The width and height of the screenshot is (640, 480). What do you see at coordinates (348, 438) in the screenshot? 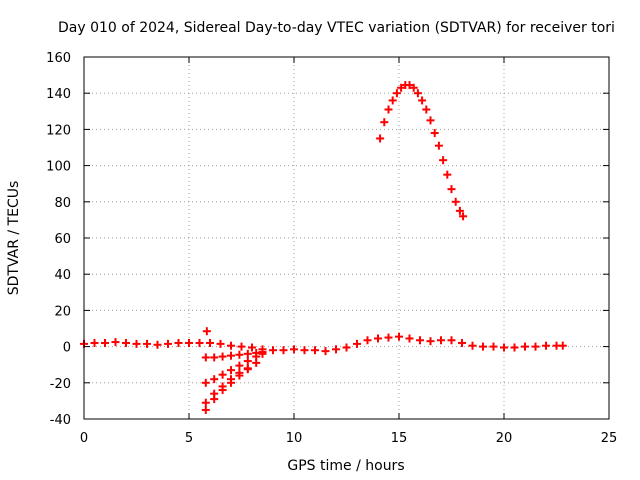
I see `x-tick-labels: 0 5 10 15 20 25` at bounding box center [348, 438].